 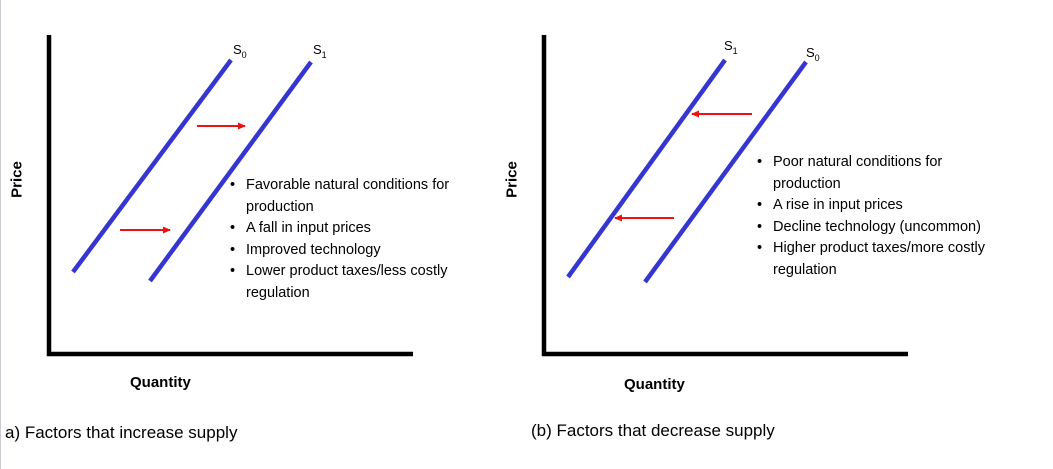 What do you see at coordinates (731, 47) in the screenshot?
I see `panel-b-curve-s1-label: S1` at bounding box center [731, 47].